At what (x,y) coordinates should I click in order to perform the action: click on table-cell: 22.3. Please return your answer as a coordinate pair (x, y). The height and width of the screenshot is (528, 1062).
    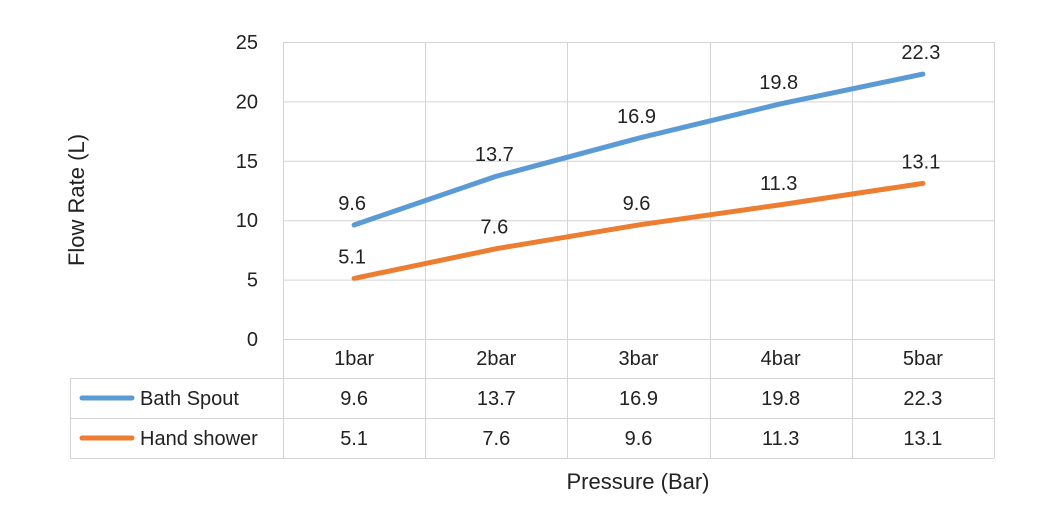
    Looking at the image, I should click on (922, 399).